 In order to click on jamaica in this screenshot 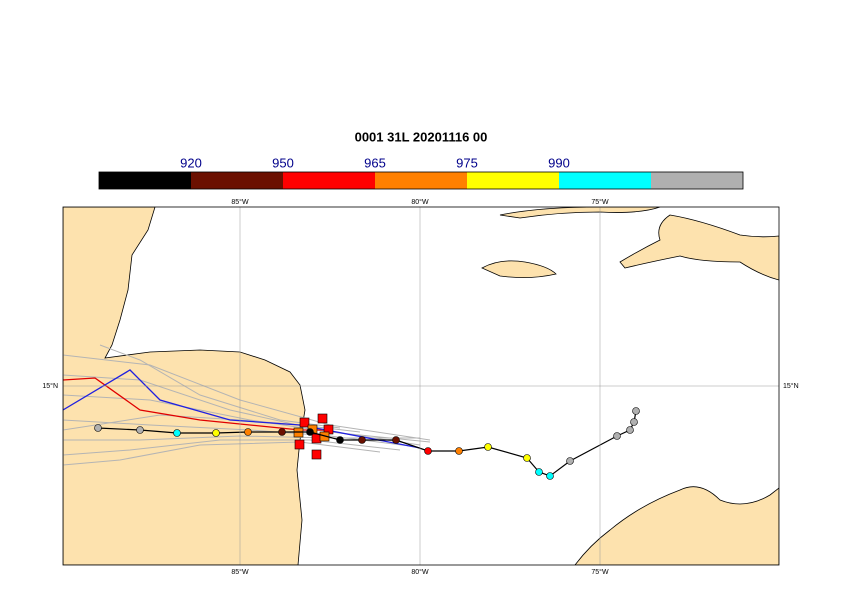, I will do `click(519, 269)`.